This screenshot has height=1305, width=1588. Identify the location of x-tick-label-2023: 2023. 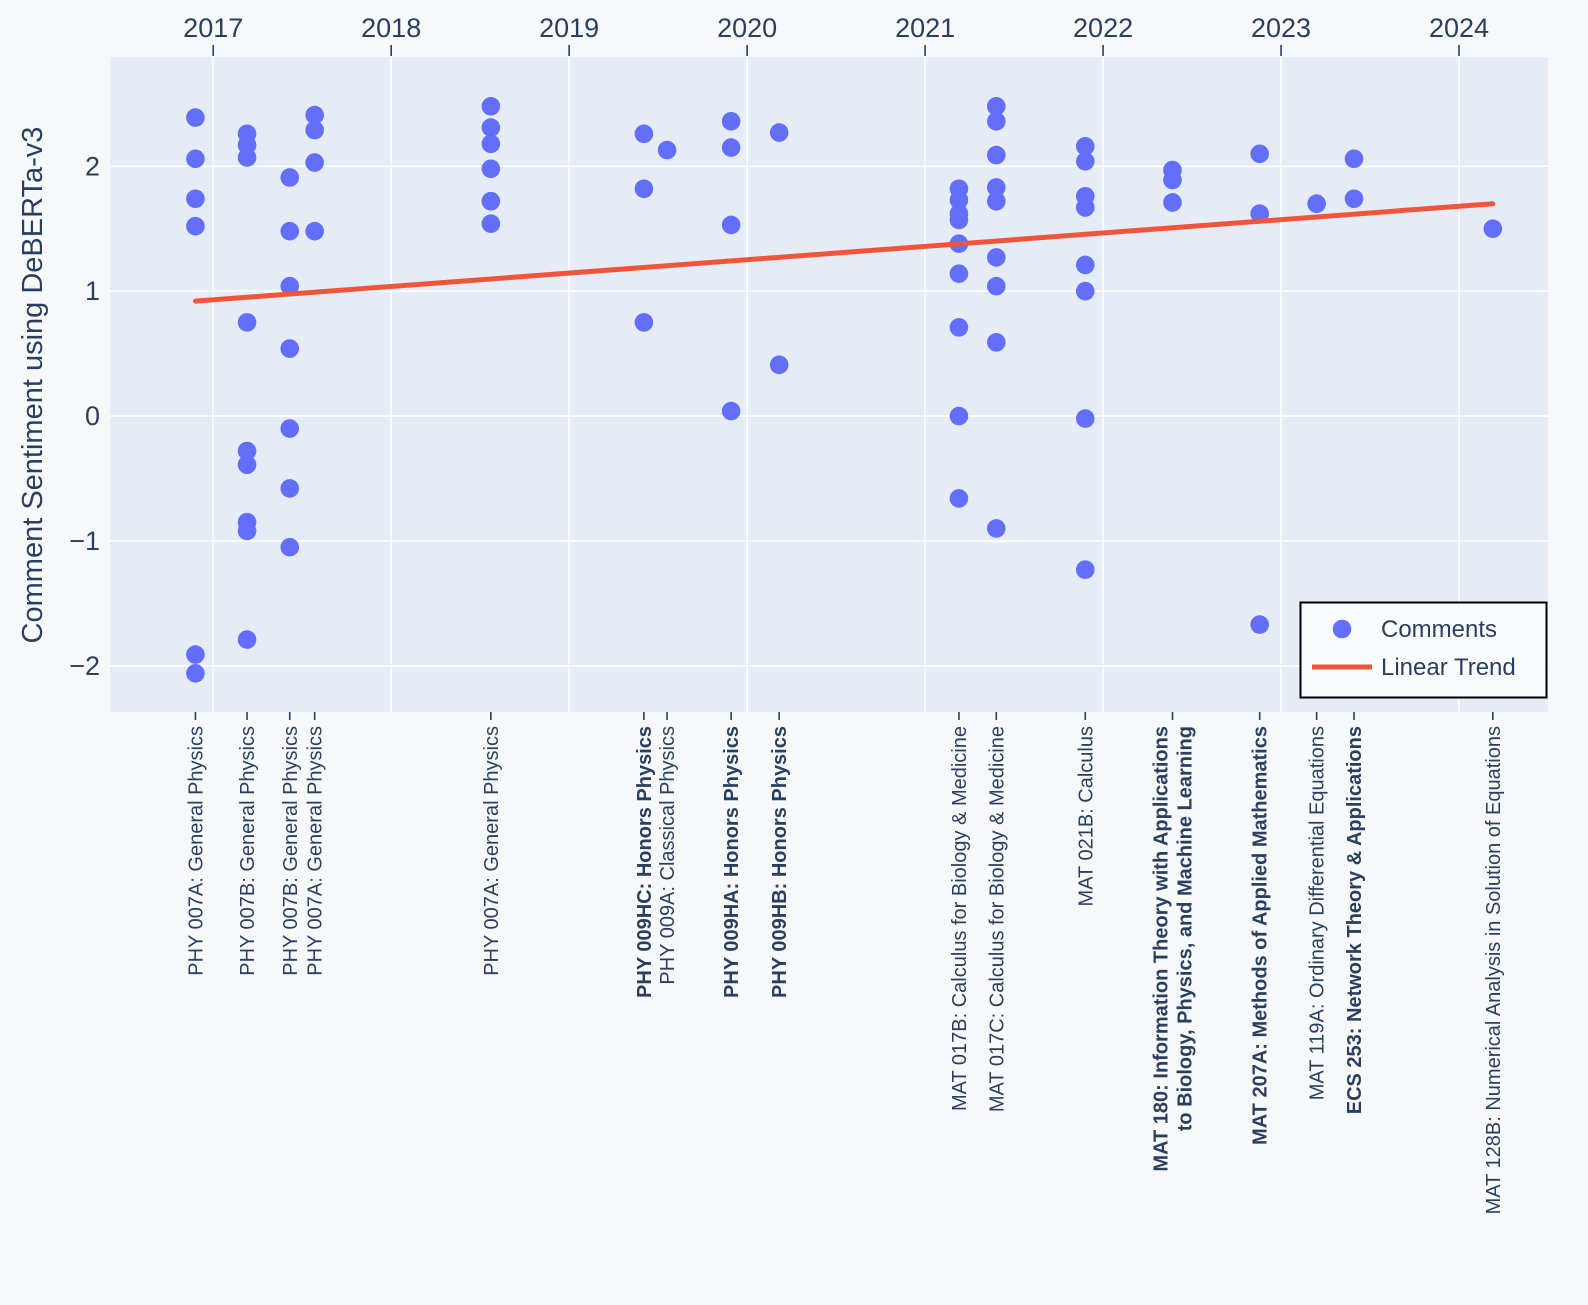
(1281, 28).